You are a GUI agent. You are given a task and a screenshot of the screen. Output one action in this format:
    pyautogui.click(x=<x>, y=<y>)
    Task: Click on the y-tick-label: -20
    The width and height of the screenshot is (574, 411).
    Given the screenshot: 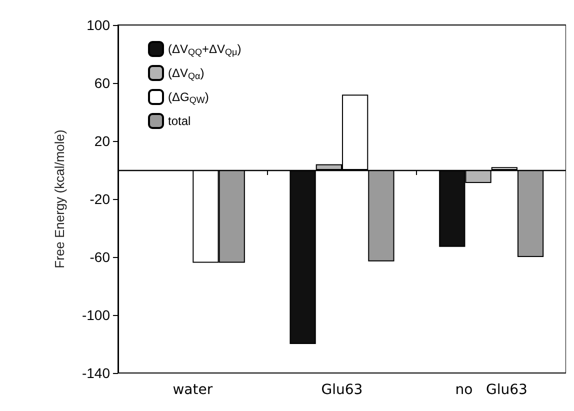 What is the action you would take?
    pyautogui.click(x=100, y=199)
    